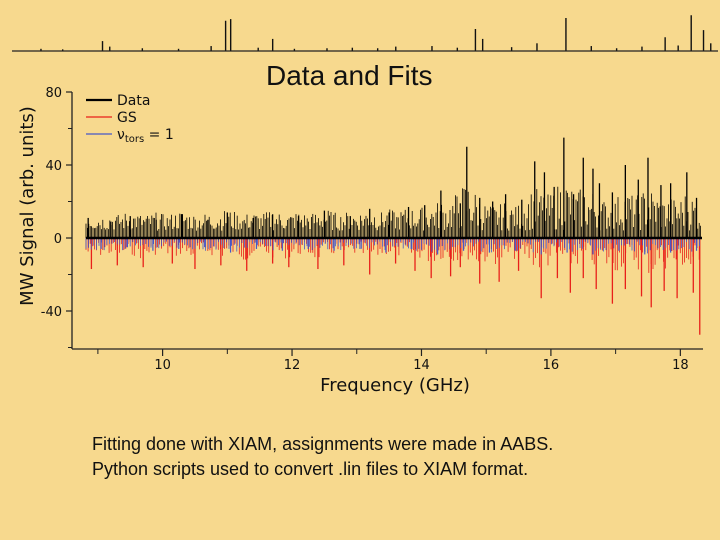 The image size is (720, 540). I want to click on x-tick-label: 18, so click(680, 365).